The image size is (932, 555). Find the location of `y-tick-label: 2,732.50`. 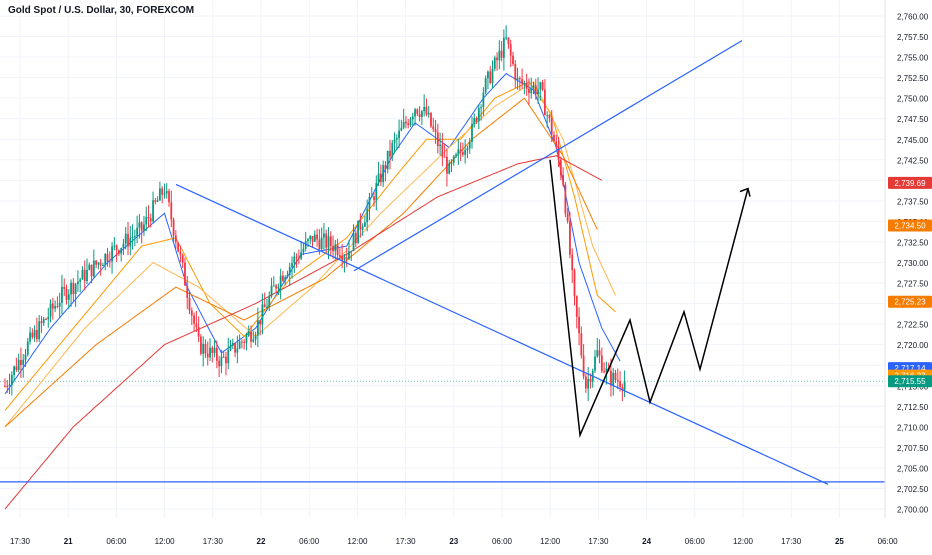

y-tick-label: 2,732.50 is located at coordinates (913, 242).